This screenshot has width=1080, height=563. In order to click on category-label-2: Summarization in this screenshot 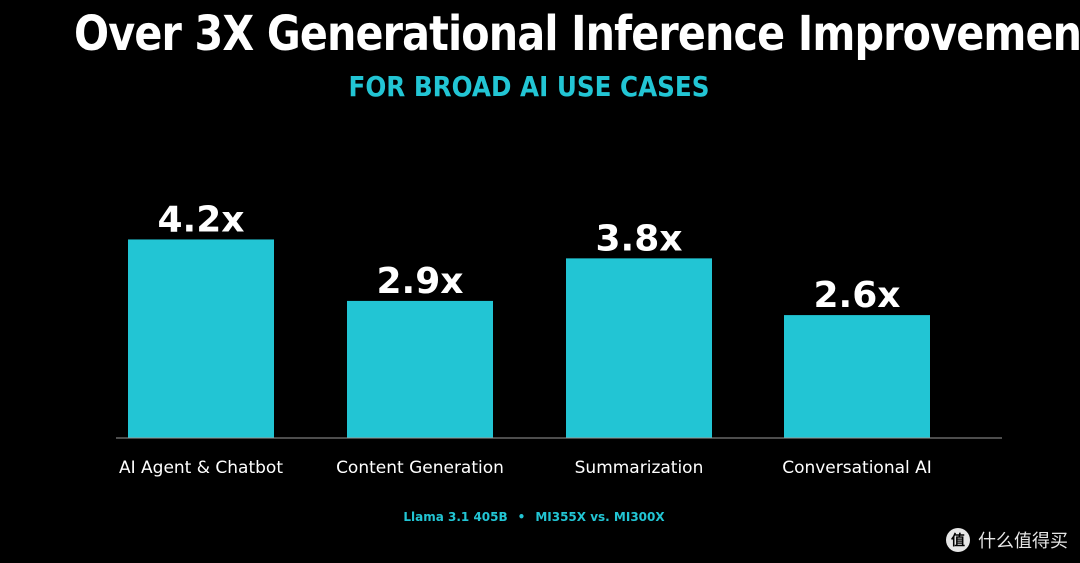, I will do `click(639, 468)`.